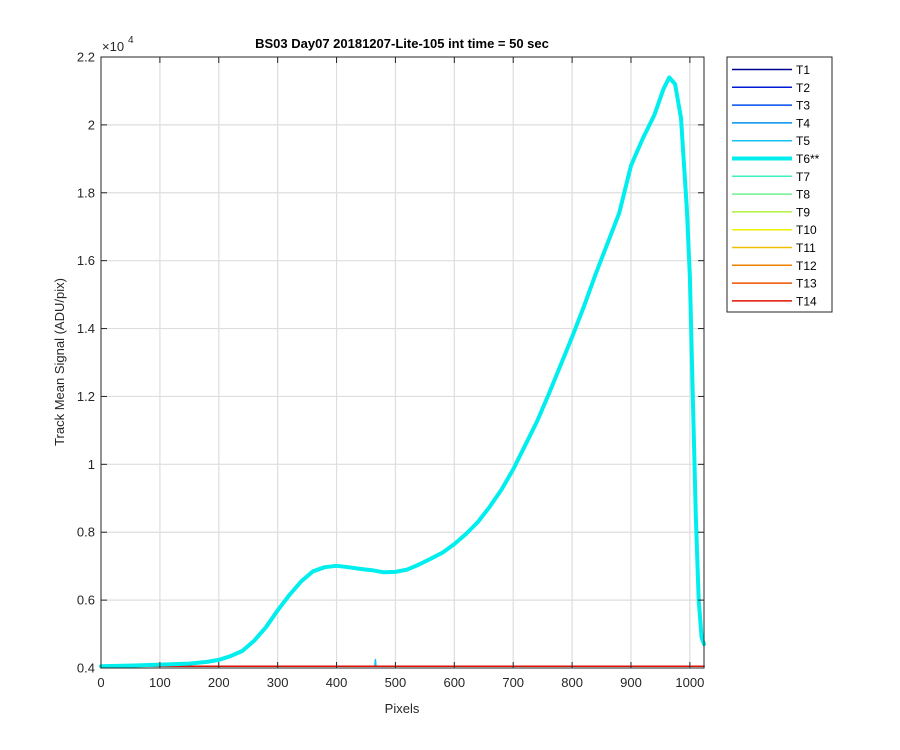 The height and width of the screenshot is (750, 900). What do you see at coordinates (806, 284) in the screenshot?
I see `legend-label: T13` at bounding box center [806, 284].